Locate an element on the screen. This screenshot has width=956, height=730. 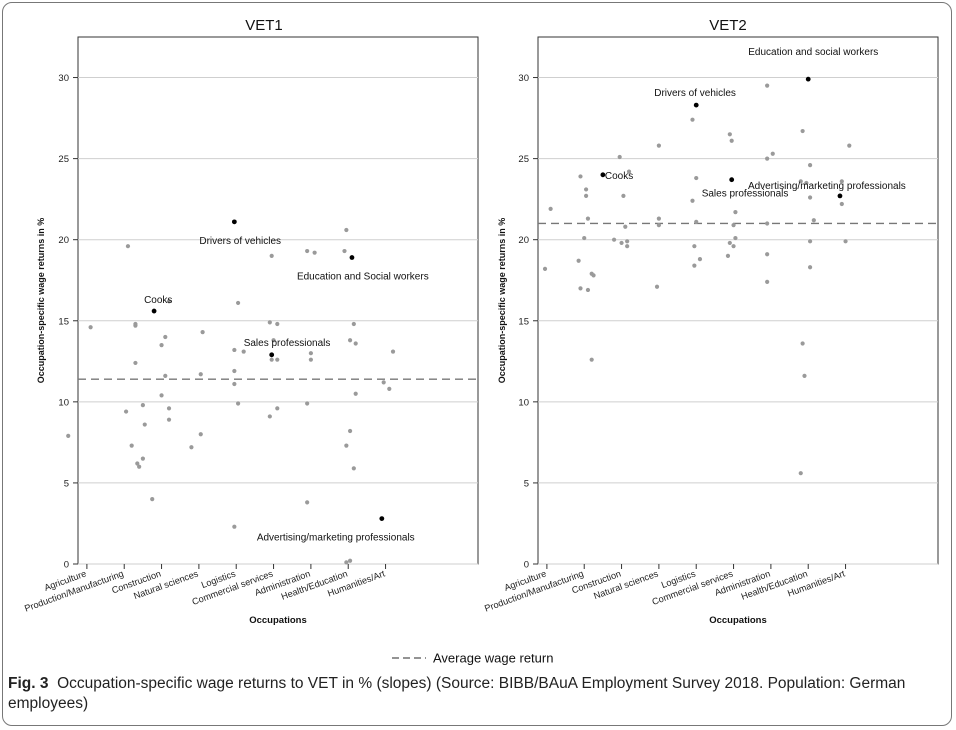
y-tick-label: 10 is located at coordinates (63, 402).